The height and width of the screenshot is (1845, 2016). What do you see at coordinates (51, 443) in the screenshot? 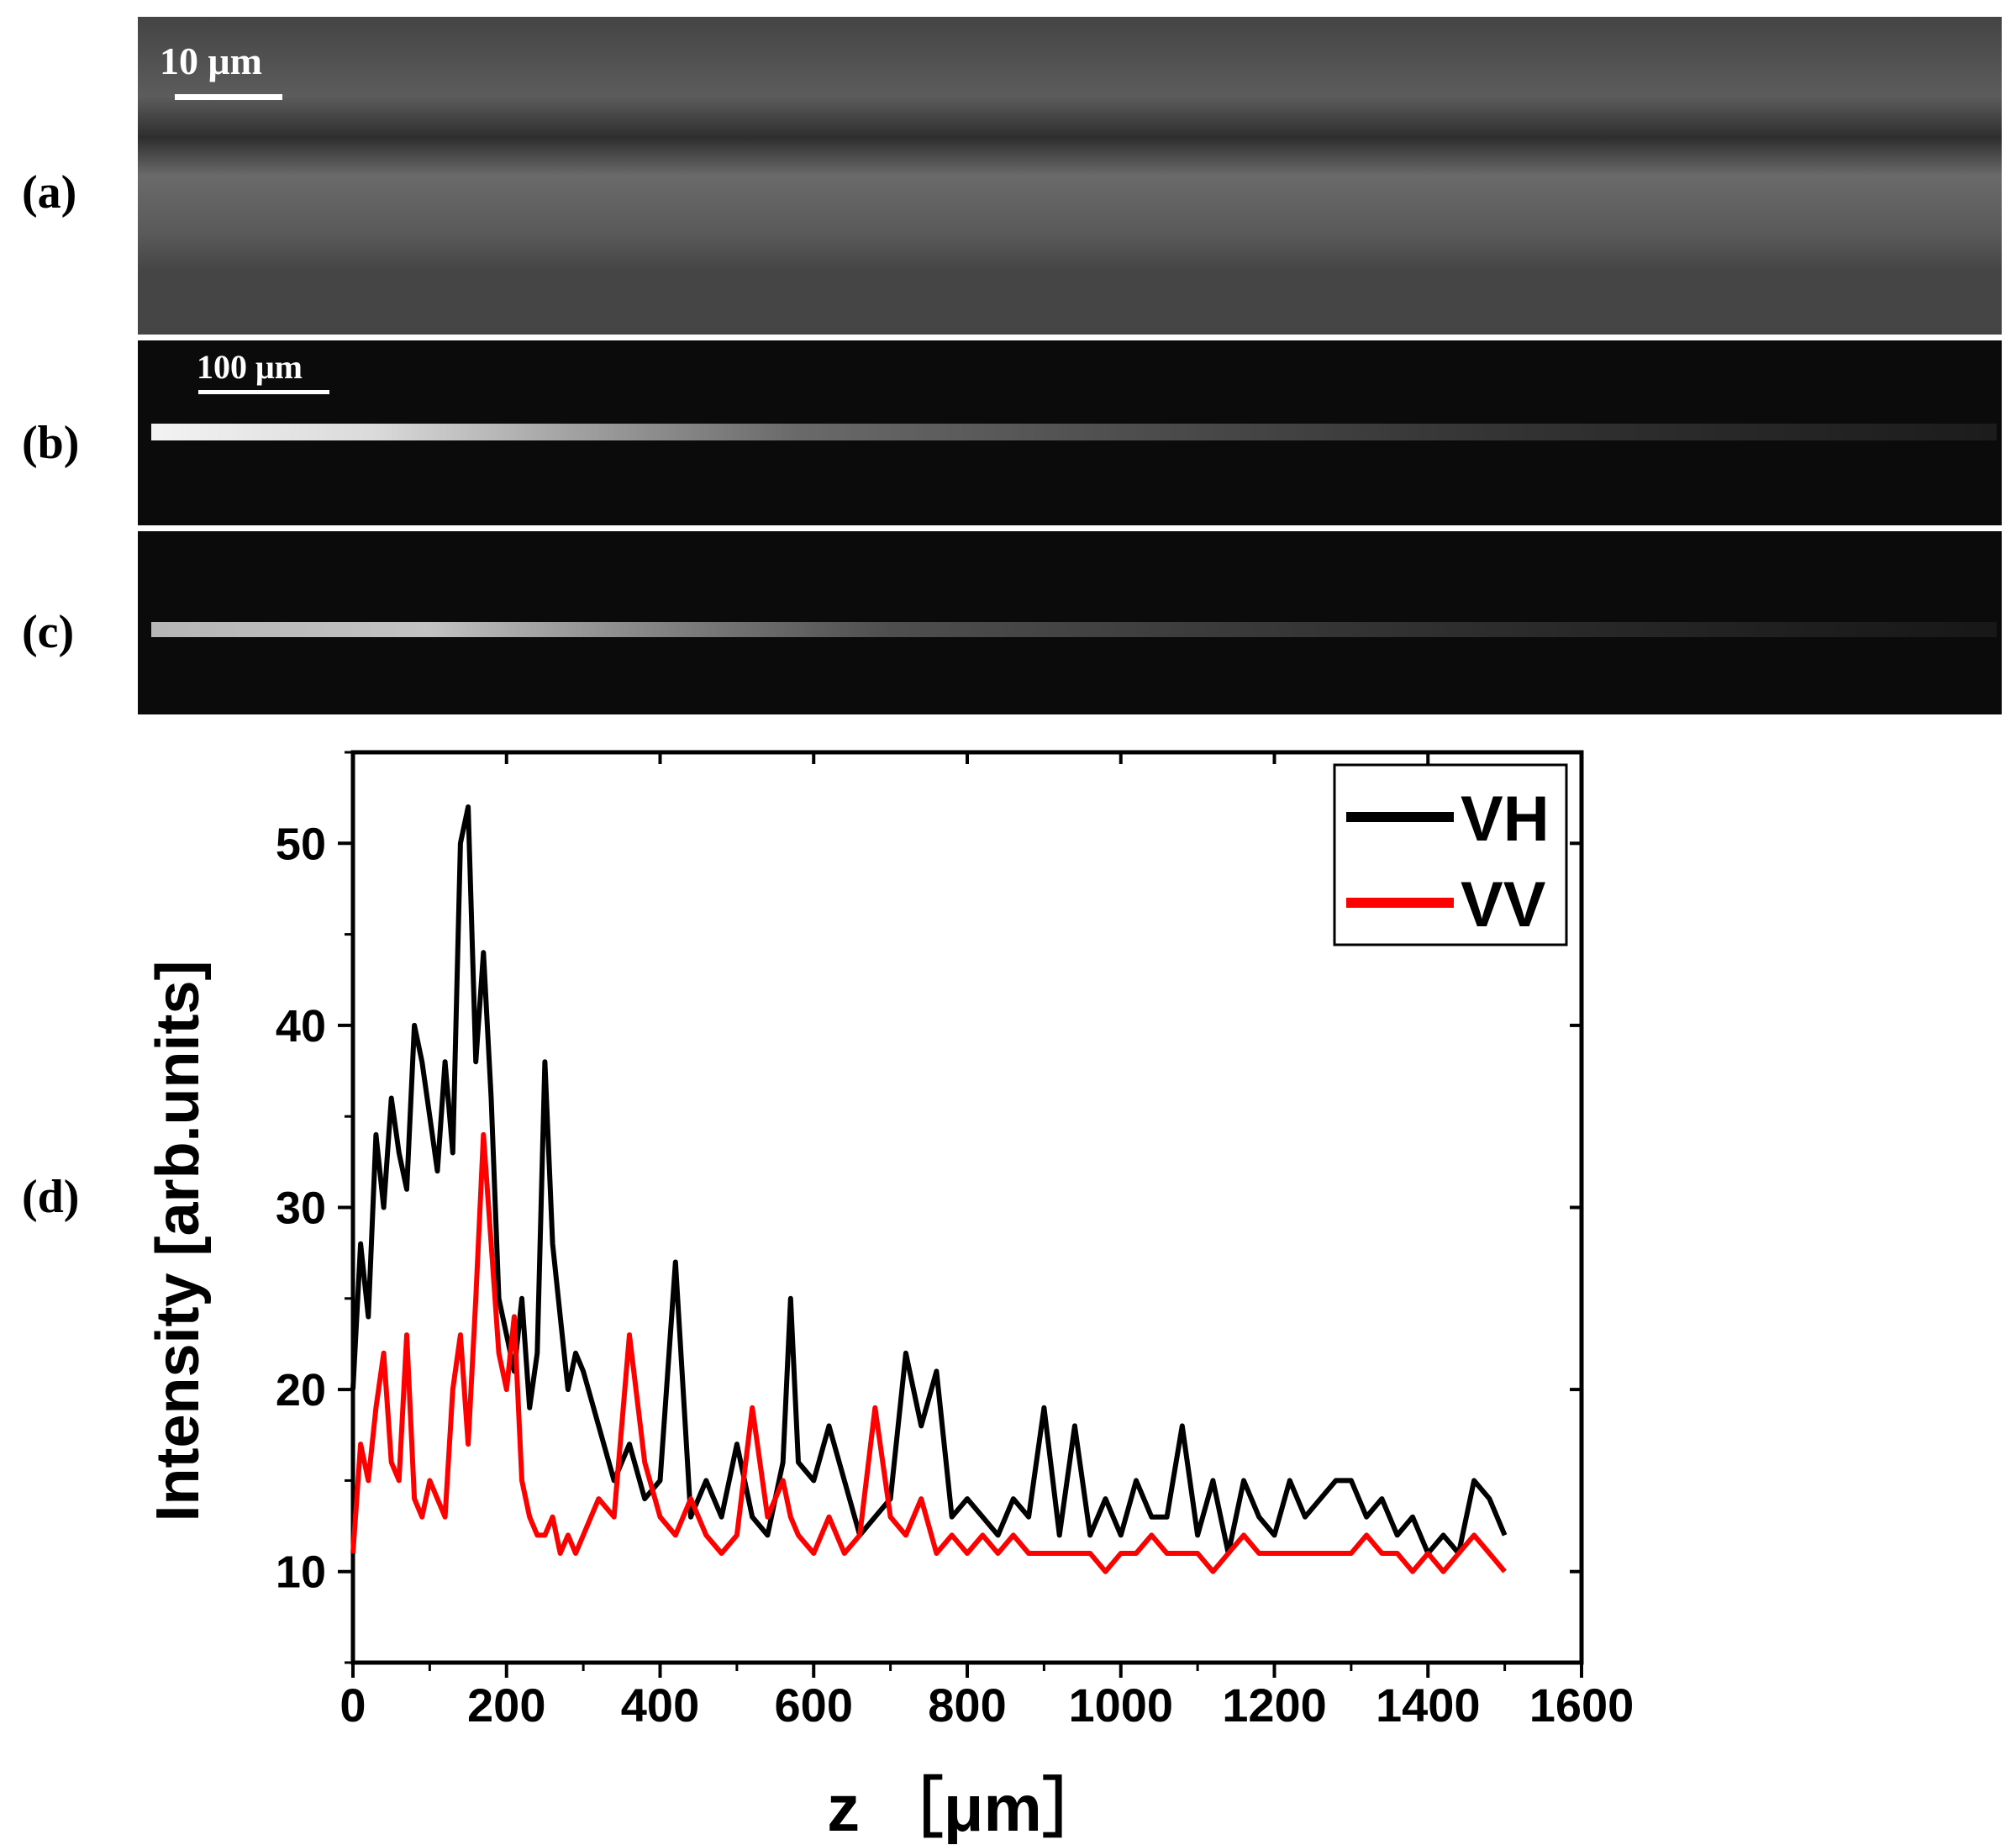
I see `panel-b-label: (b)` at bounding box center [51, 443].